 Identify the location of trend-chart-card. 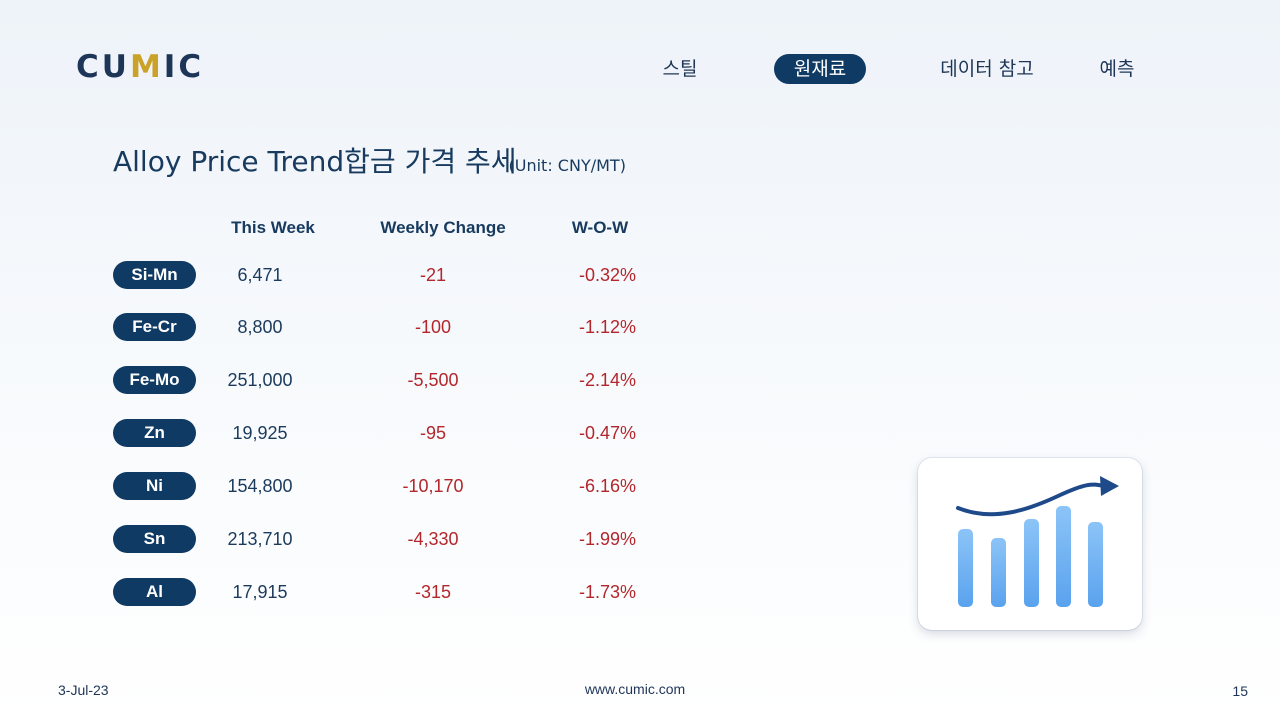
(1030, 544).